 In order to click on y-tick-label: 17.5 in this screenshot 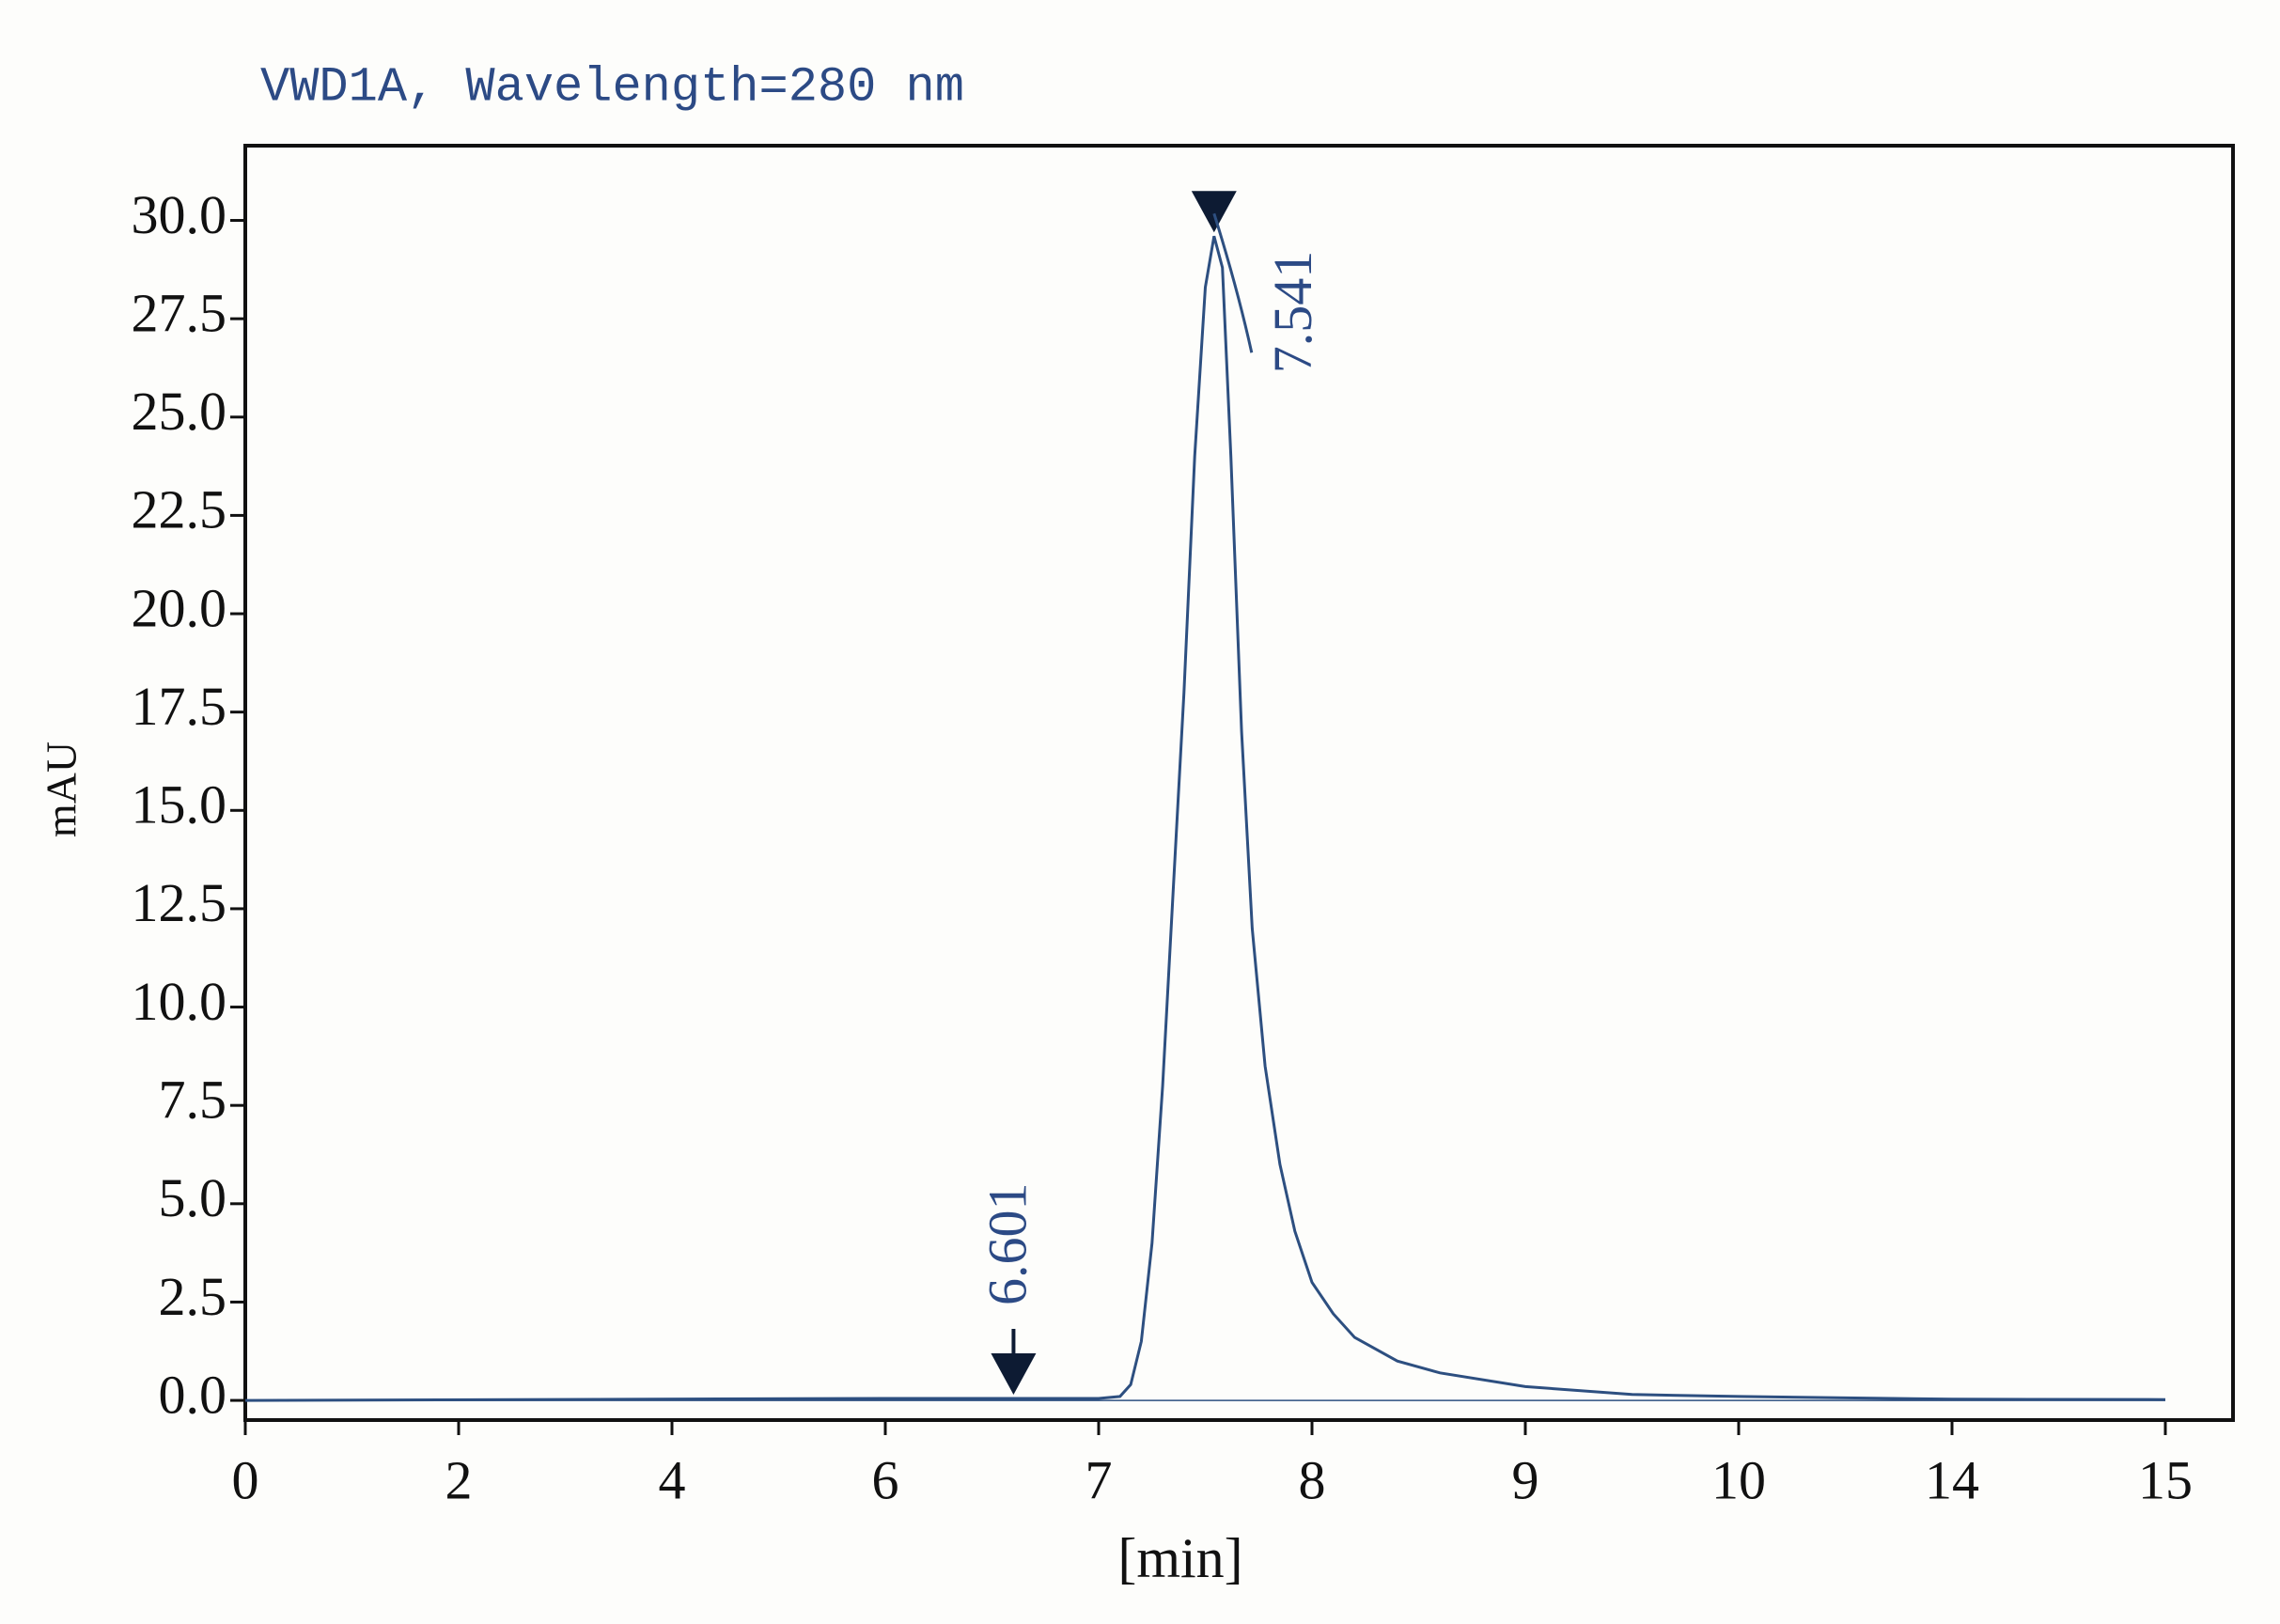, I will do `click(180, 706)`.